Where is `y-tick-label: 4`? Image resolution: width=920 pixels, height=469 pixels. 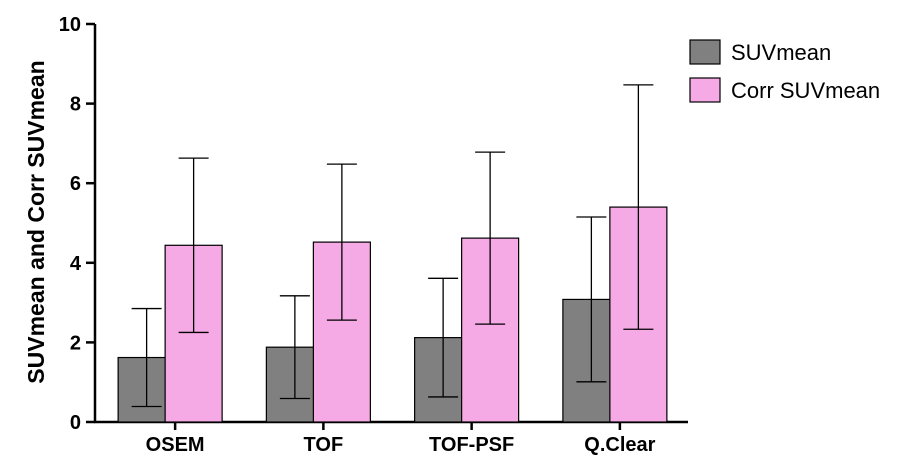 y-tick-label: 4 is located at coordinates (76, 264).